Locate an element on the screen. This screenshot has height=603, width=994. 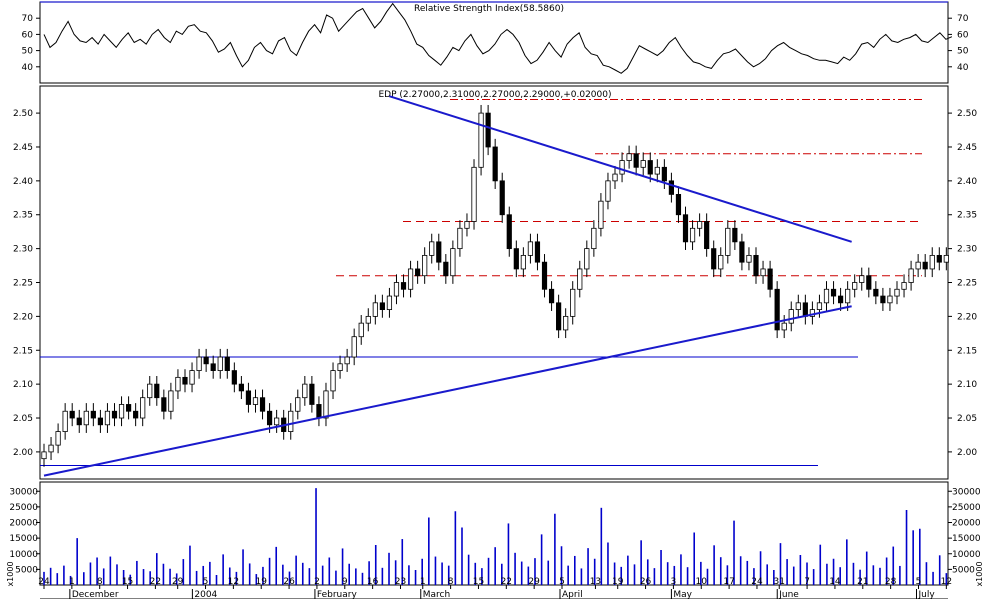
price-tick-label-left: 2.35 is located at coordinates (23, 216).